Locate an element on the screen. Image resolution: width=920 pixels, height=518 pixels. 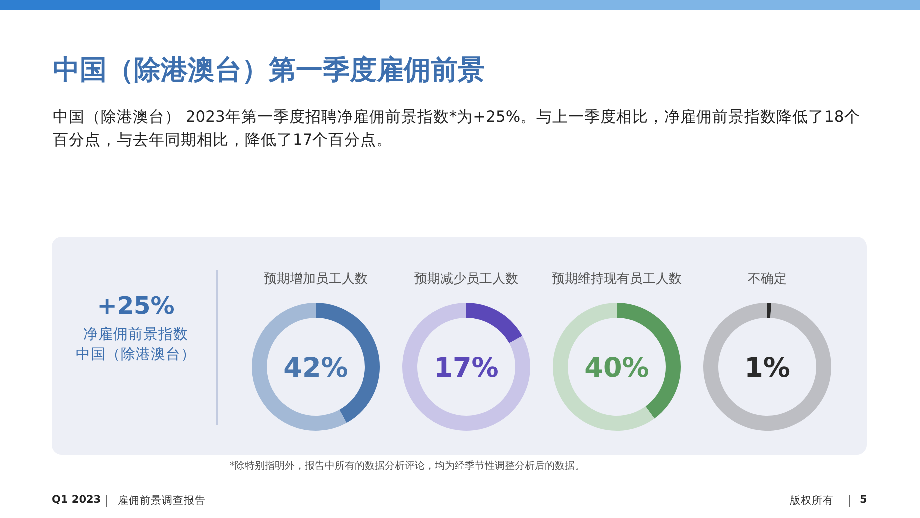
text: 中国（除港澳台） 2023年第一季度招聘净雇佣前景指数*为+25%。与上一季度相比，净雇佣前景指数降低了18个百分点，与去年同期相比，降低了17个百分点。 is located at coordinates (457, 129).